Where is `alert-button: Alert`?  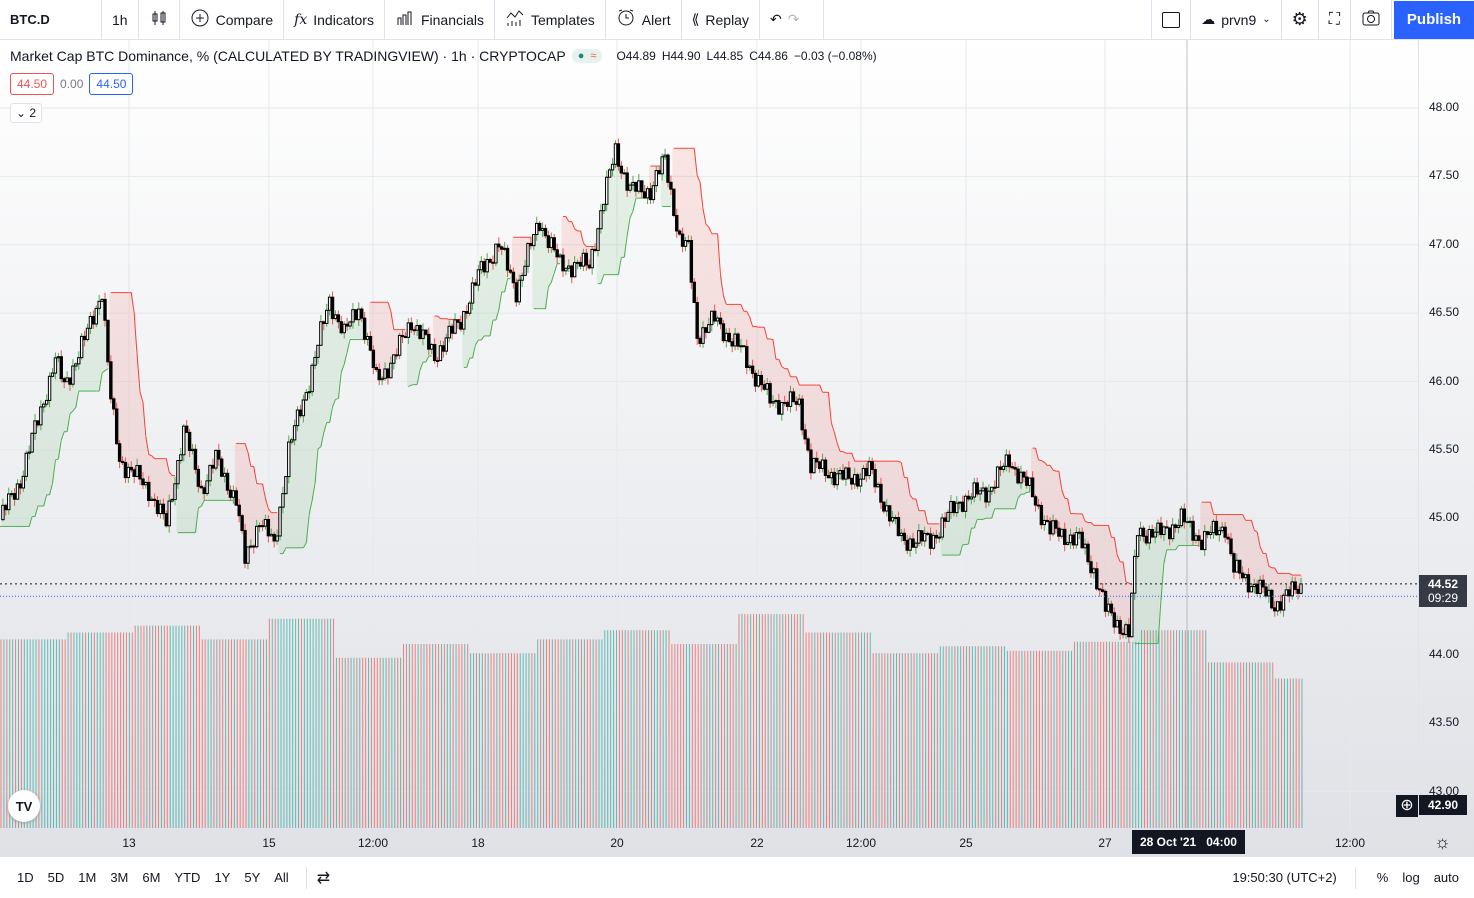
alert-button: Alert is located at coordinates (644, 20).